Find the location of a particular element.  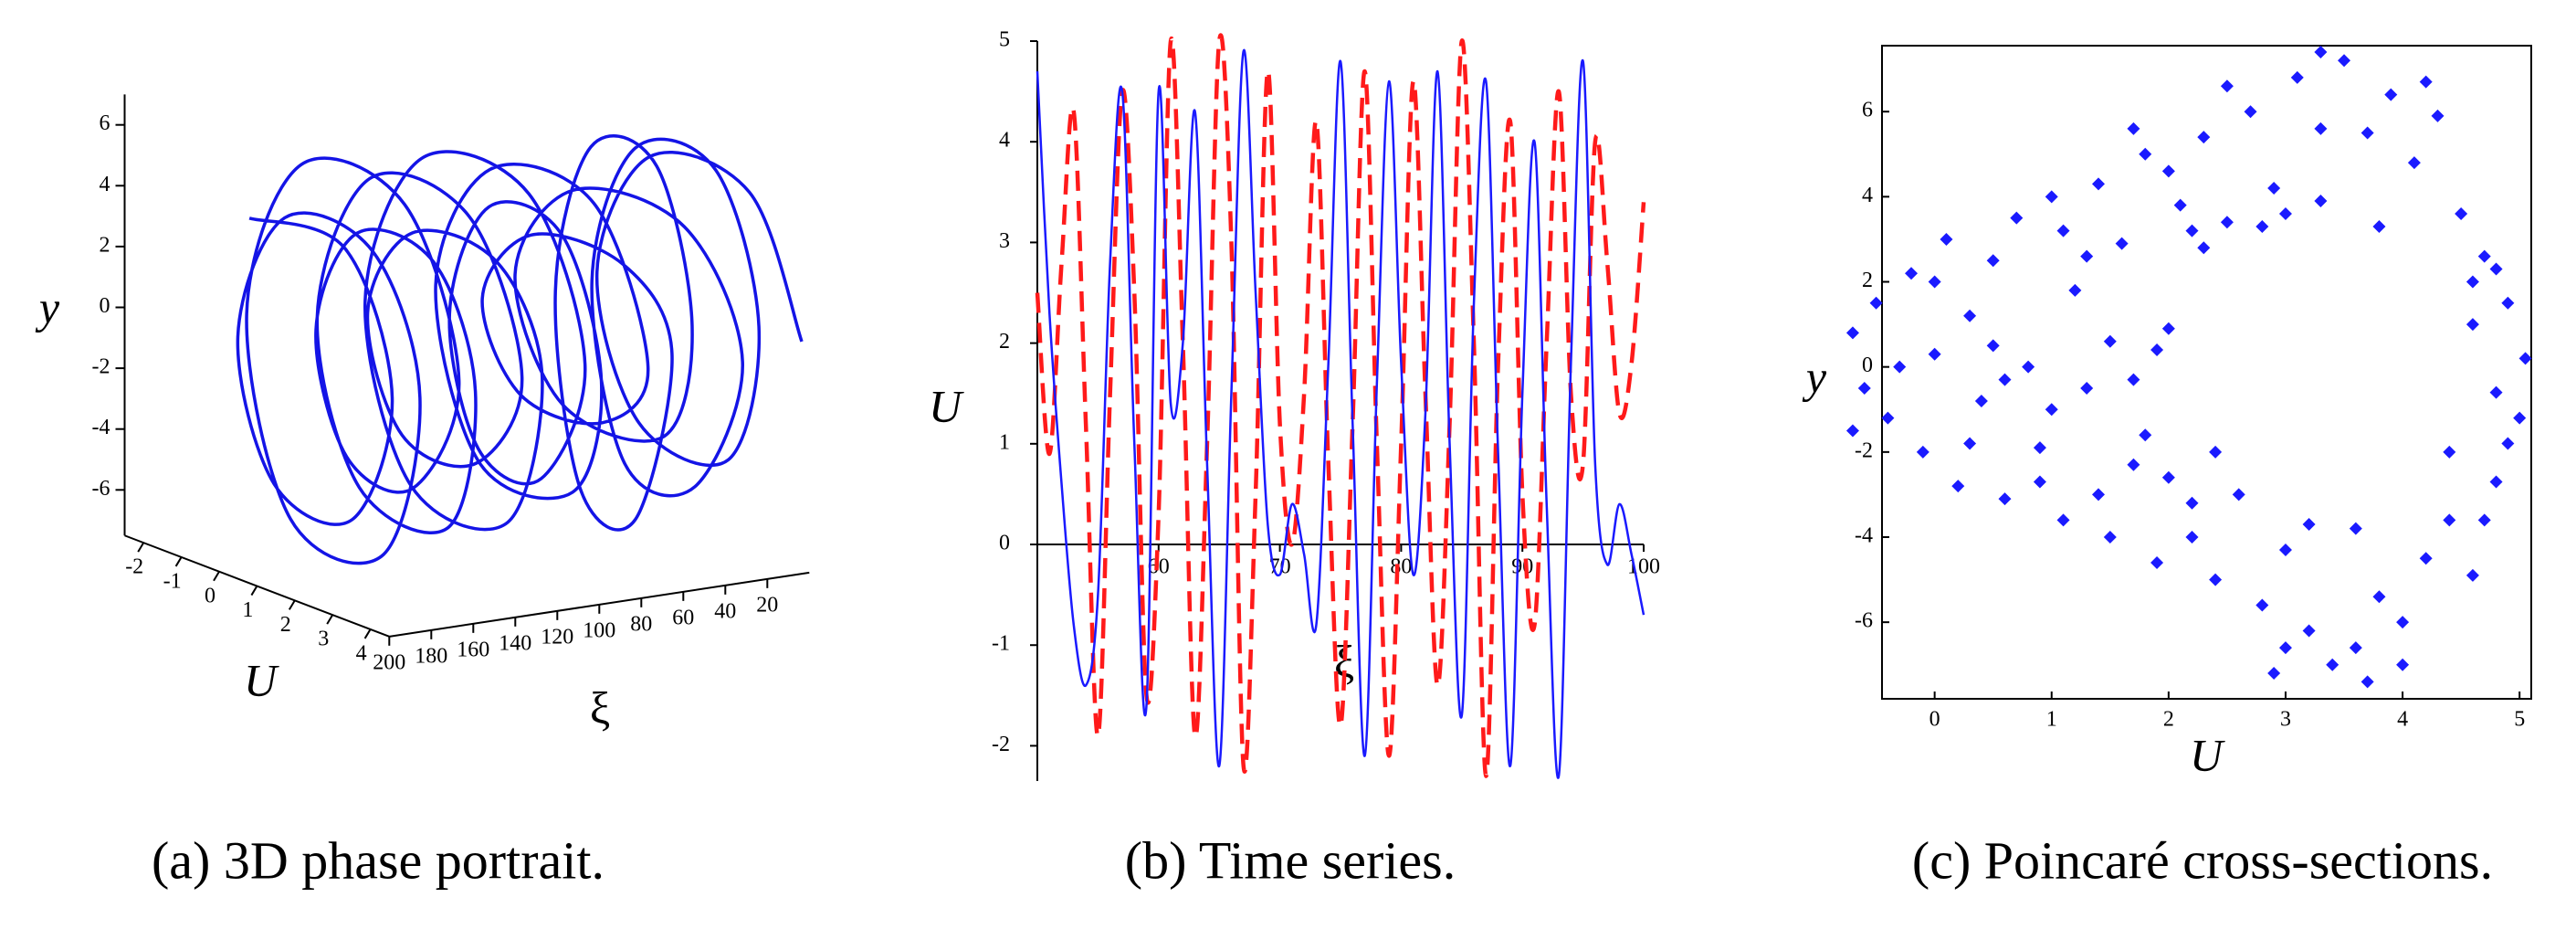

trajectory is located at coordinates (520, 349).